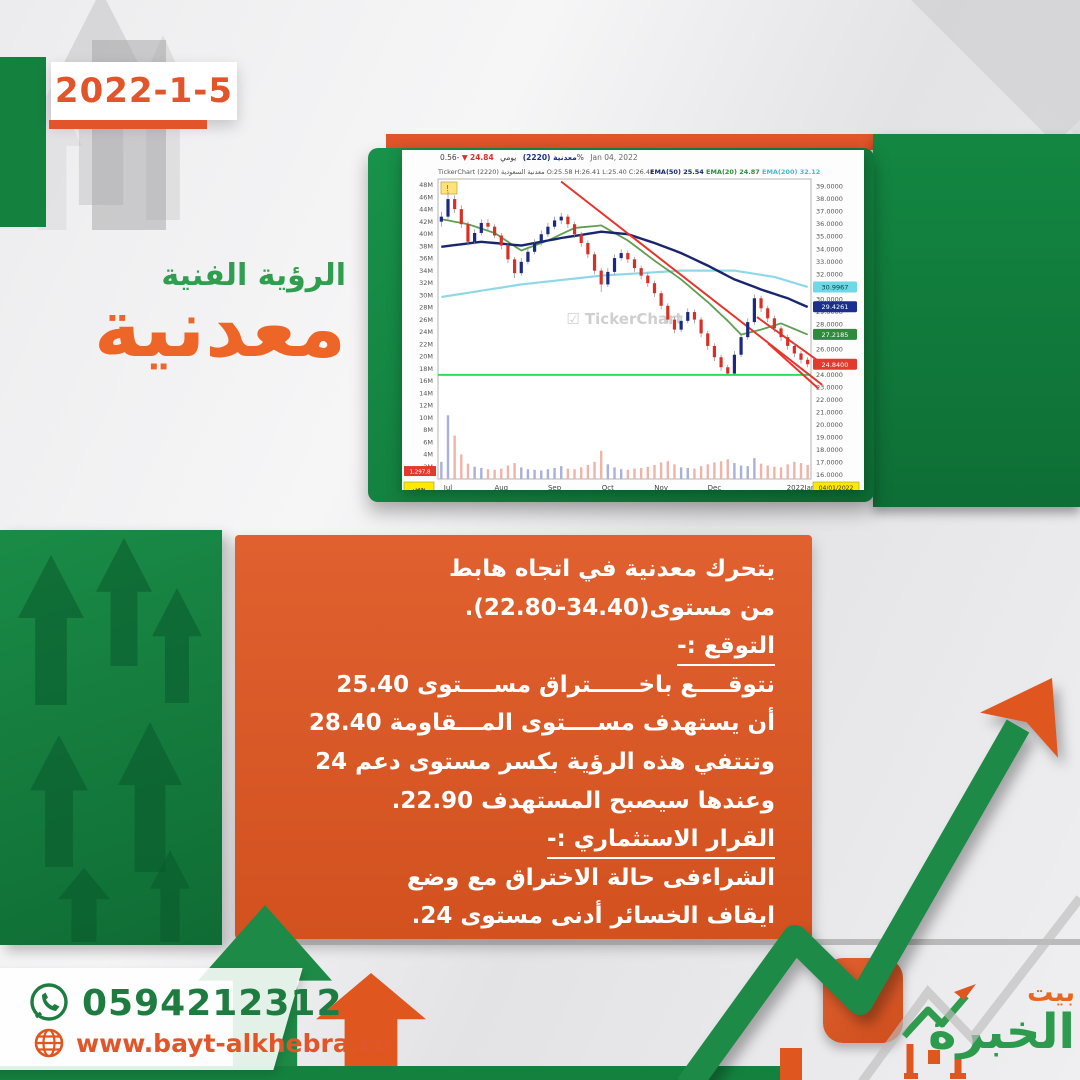 The height and width of the screenshot is (1080, 1080). Describe the element at coordinates (801, 487) in the screenshot. I see `svg-text: 2022Jan` at that location.